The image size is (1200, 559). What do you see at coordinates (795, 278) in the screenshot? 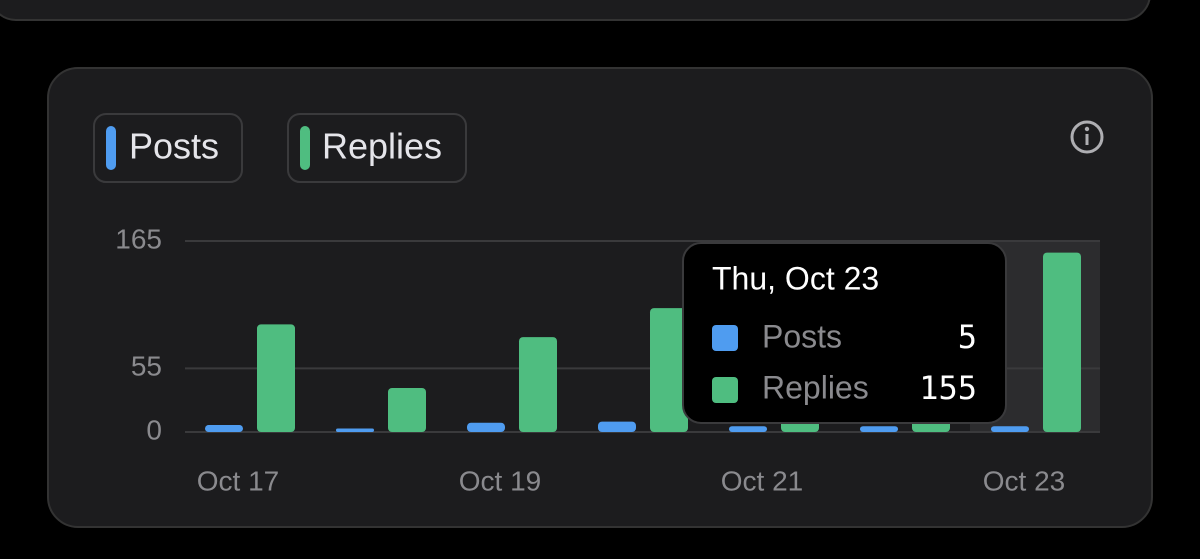
I see `tooltip-title: Thu, Oct 23` at bounding box center [795, 278].